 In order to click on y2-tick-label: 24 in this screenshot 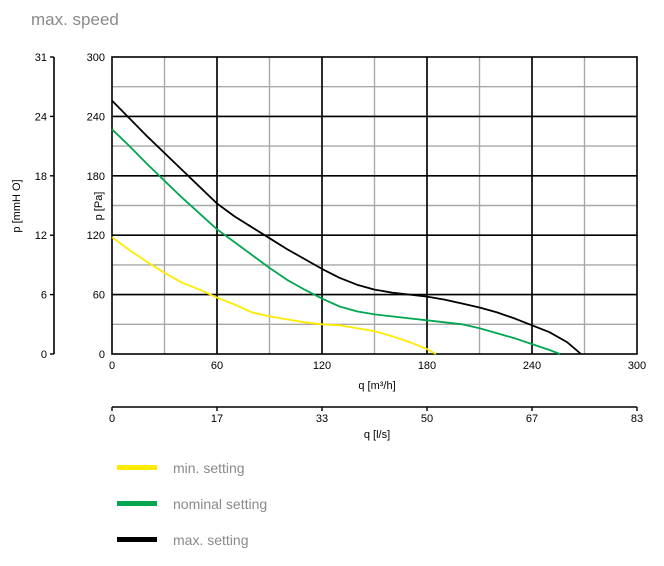, I will do `click(41, 117)`.